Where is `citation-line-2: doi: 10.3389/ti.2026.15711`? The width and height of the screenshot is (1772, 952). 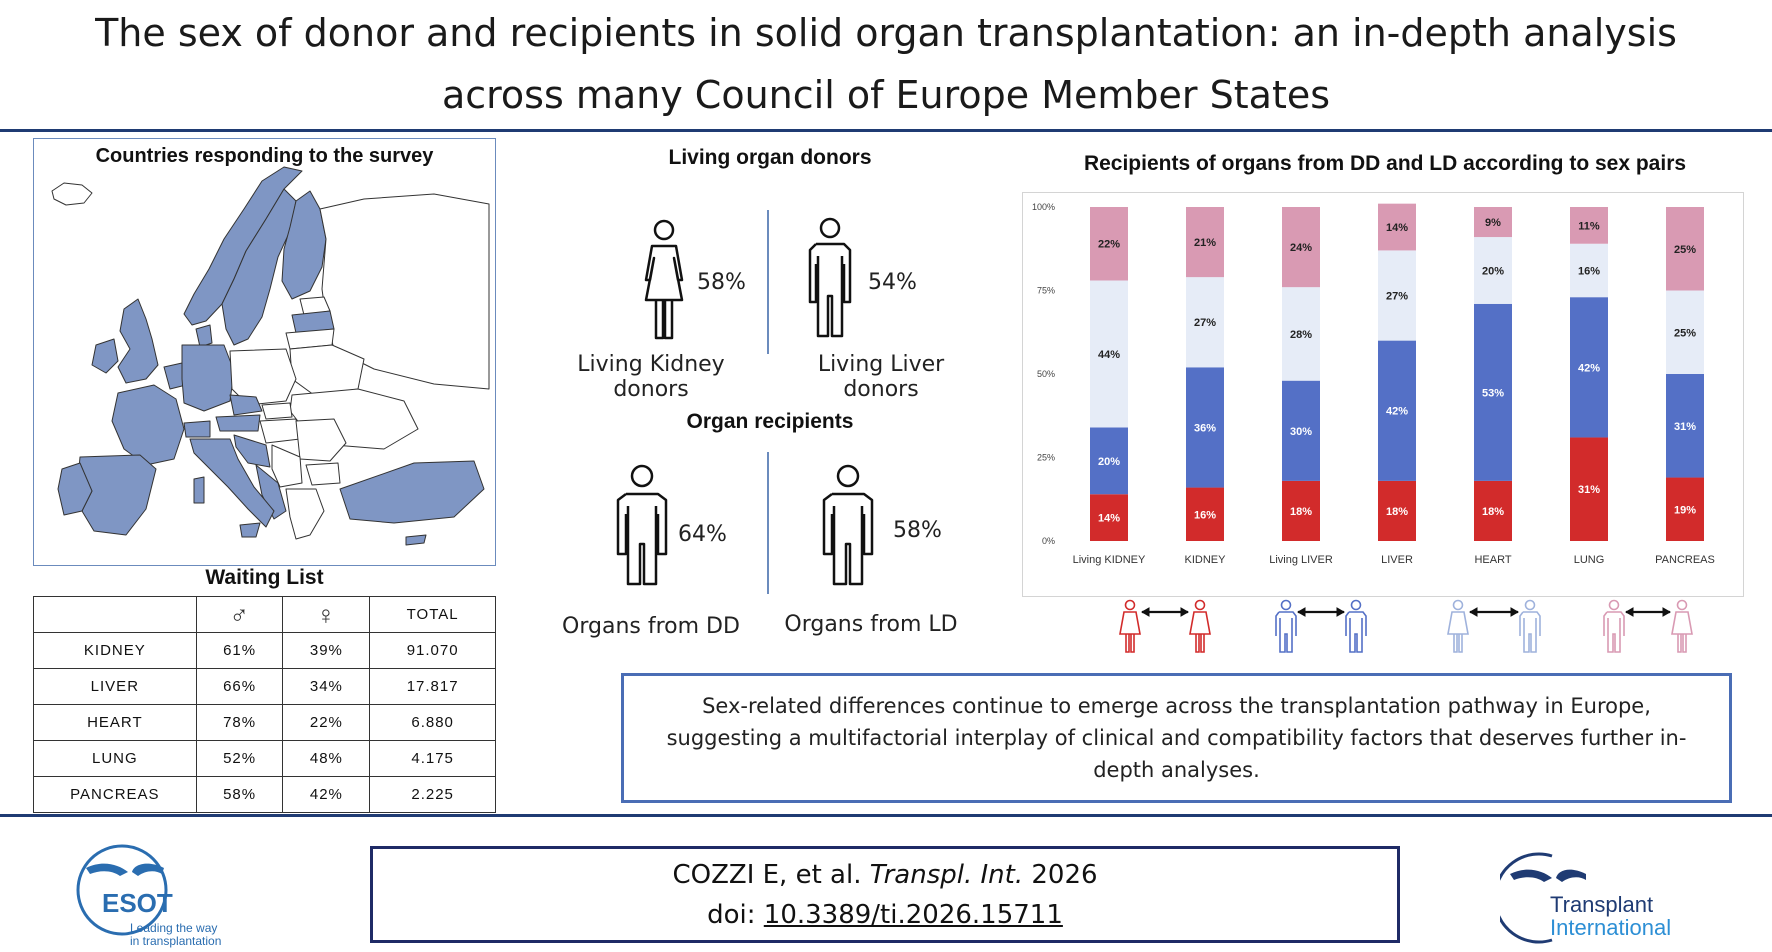 citation-line-2: doi: 10.3389/ti.2026.15711 is located at coordinates (885, 915).